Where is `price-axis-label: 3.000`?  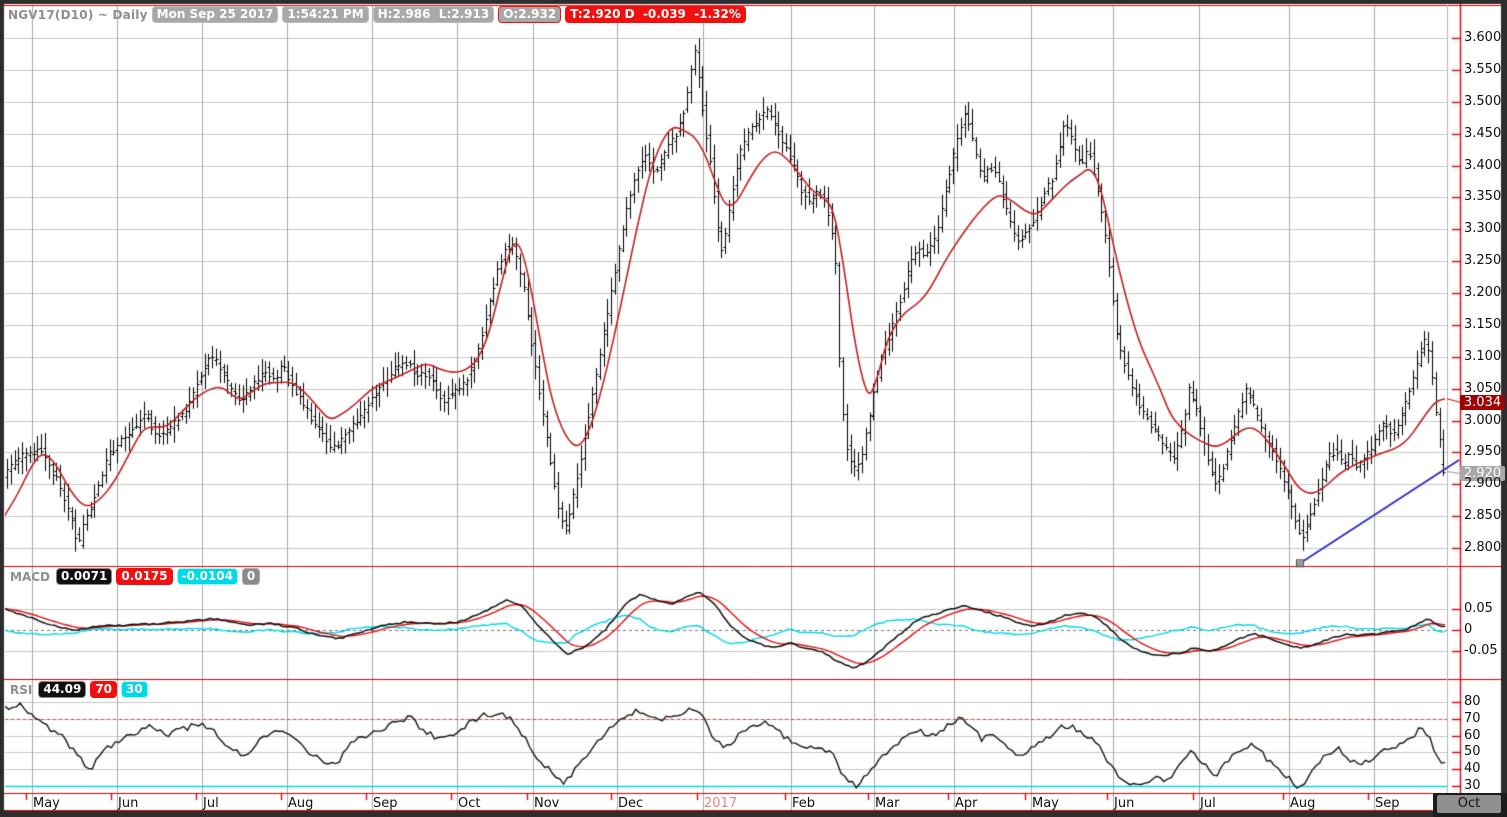
price-axis-label: 3.000 is located at coordinates (1483, 420).